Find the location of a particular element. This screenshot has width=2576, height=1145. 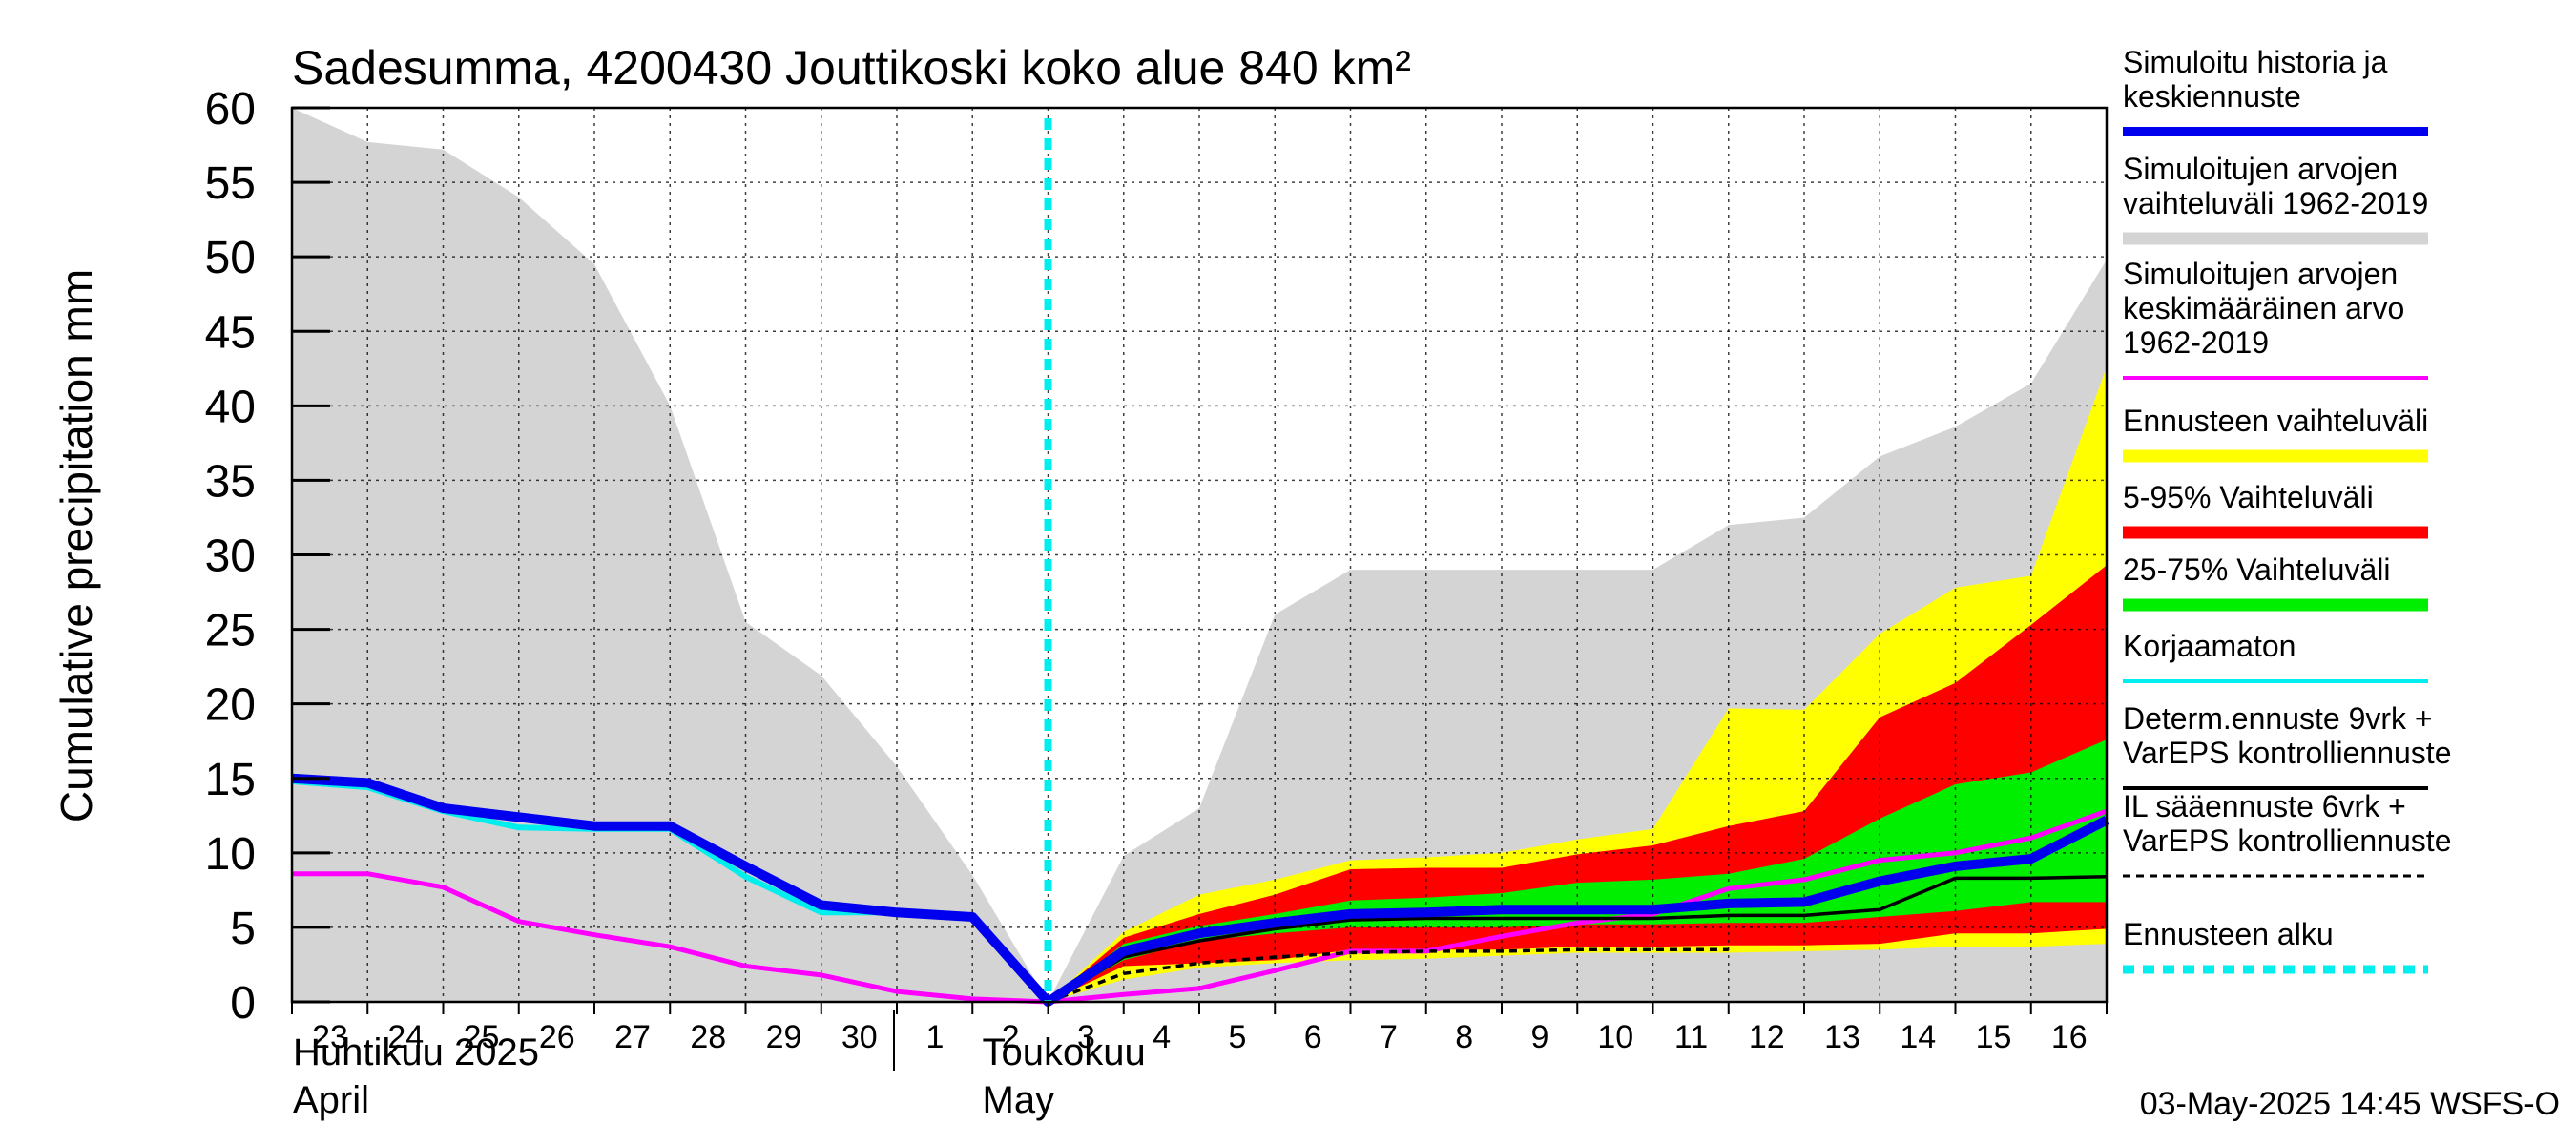

month-label-en: April is located at coordinates (331, 1100).